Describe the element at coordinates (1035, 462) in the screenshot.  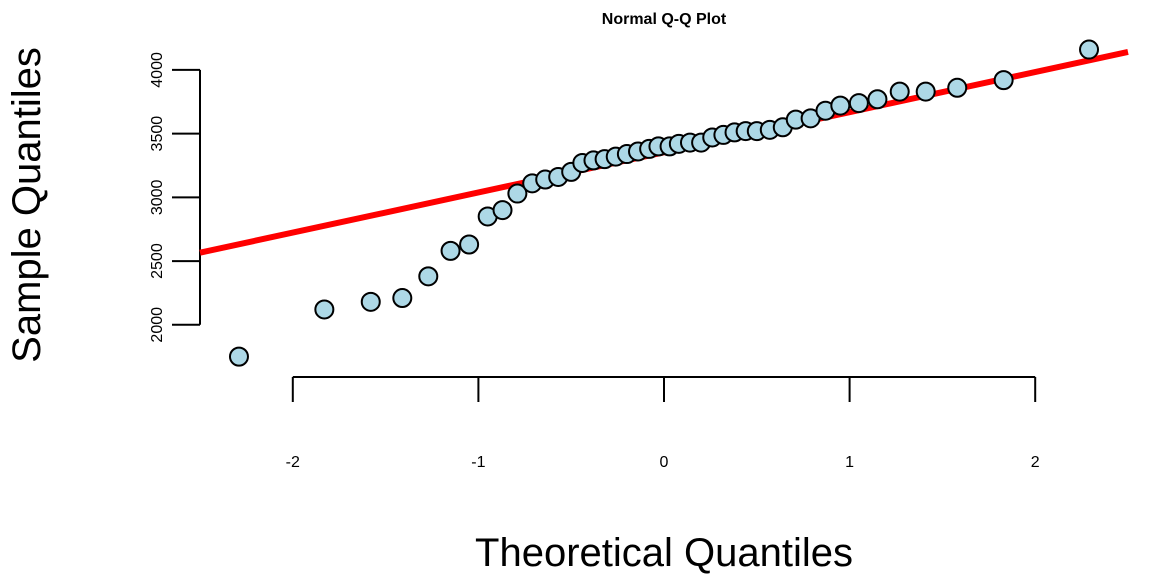
I see `x-tick-label: 2` at that location.